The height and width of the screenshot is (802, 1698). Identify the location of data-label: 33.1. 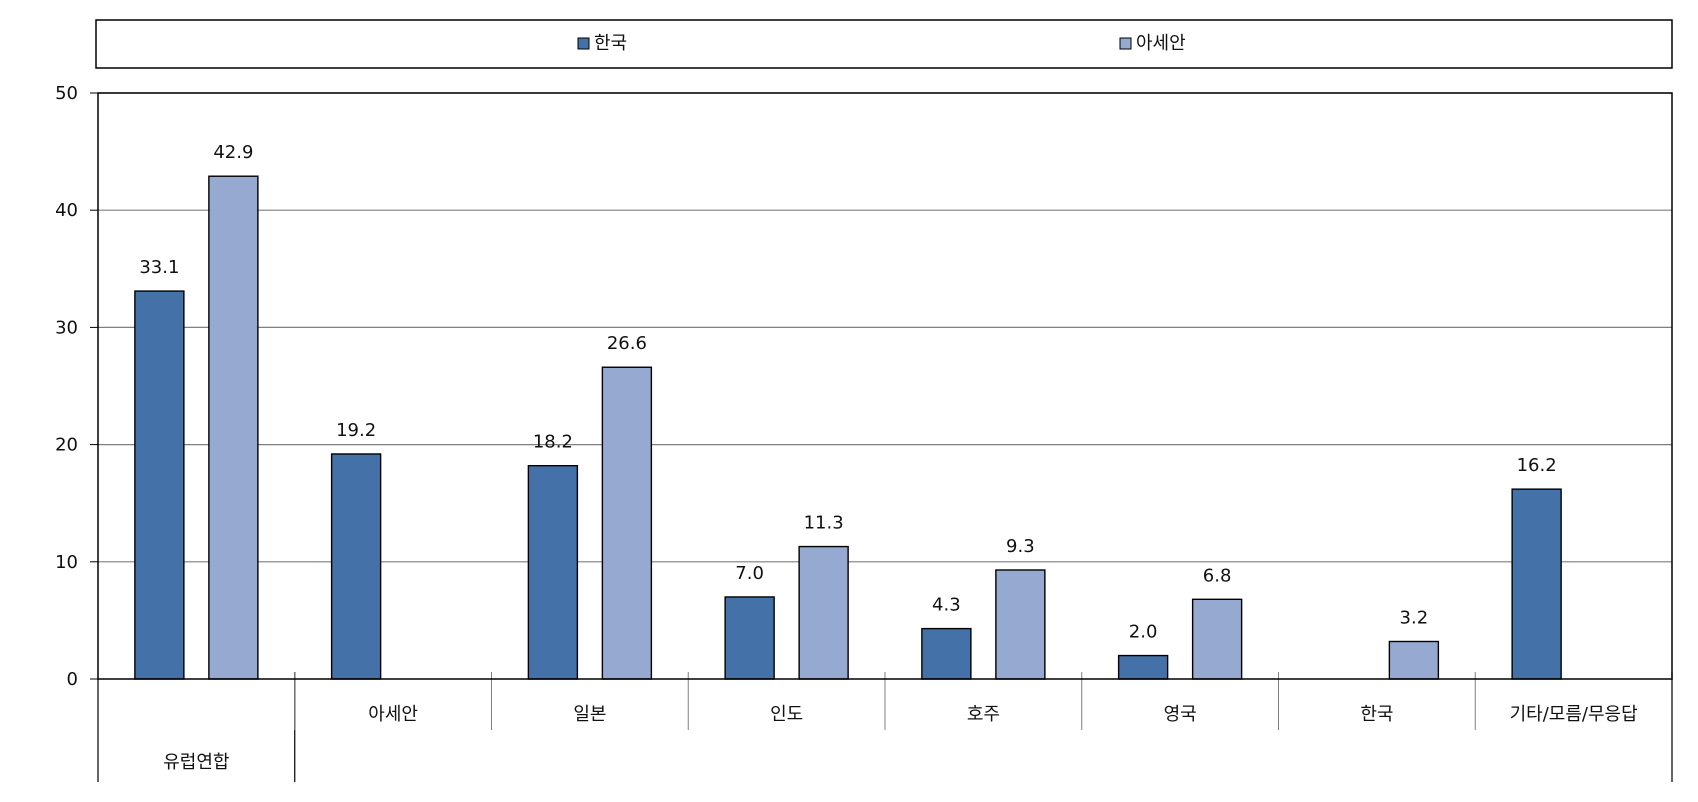
(159, 267).